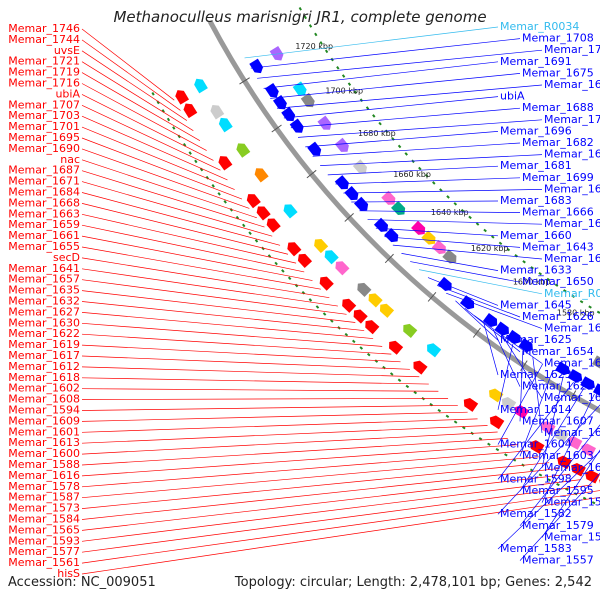 The height and width of the screenshot is (600, 600). I want to click on right-gene-label: Memar_1650, so click(558, 281).